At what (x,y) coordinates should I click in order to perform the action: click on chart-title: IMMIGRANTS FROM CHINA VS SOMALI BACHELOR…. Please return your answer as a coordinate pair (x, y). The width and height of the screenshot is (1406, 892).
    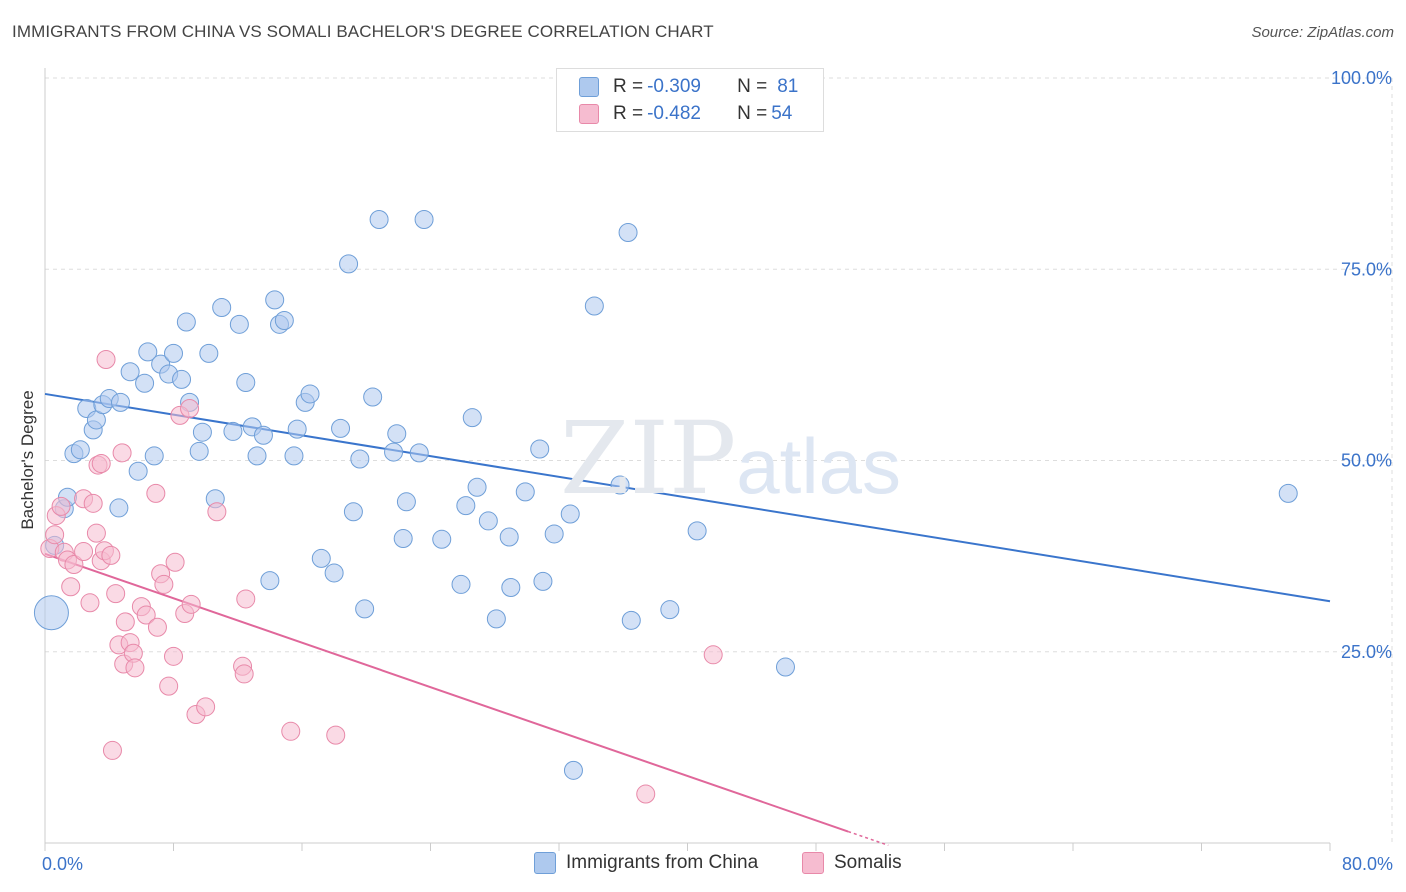
    Looking at the image, I should click on (363, 31).